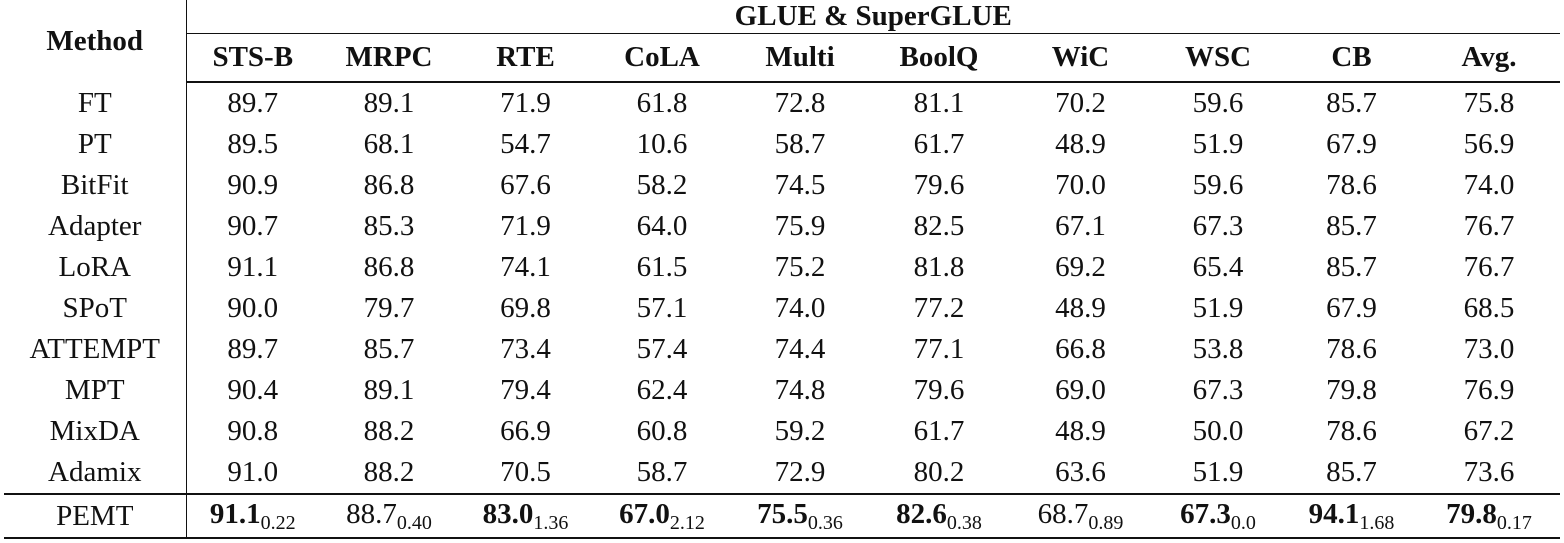 This screenshot has height=543, width=1564. What do you see at coordinates (800, 431) in the screenshot?
I see `score-cell: 59.2` at bounding box center [800, 431].